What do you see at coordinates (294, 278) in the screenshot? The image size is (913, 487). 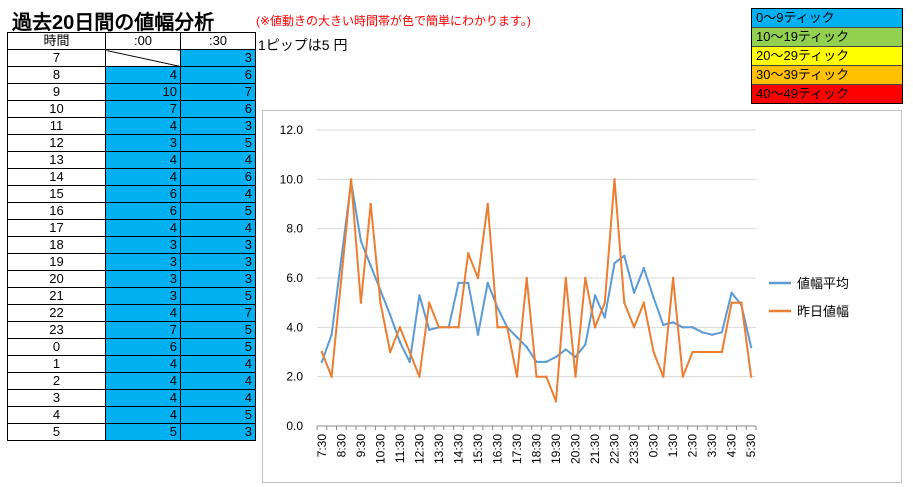 I see `y-tick-label: 6.0` at bounding box center [294, 278].